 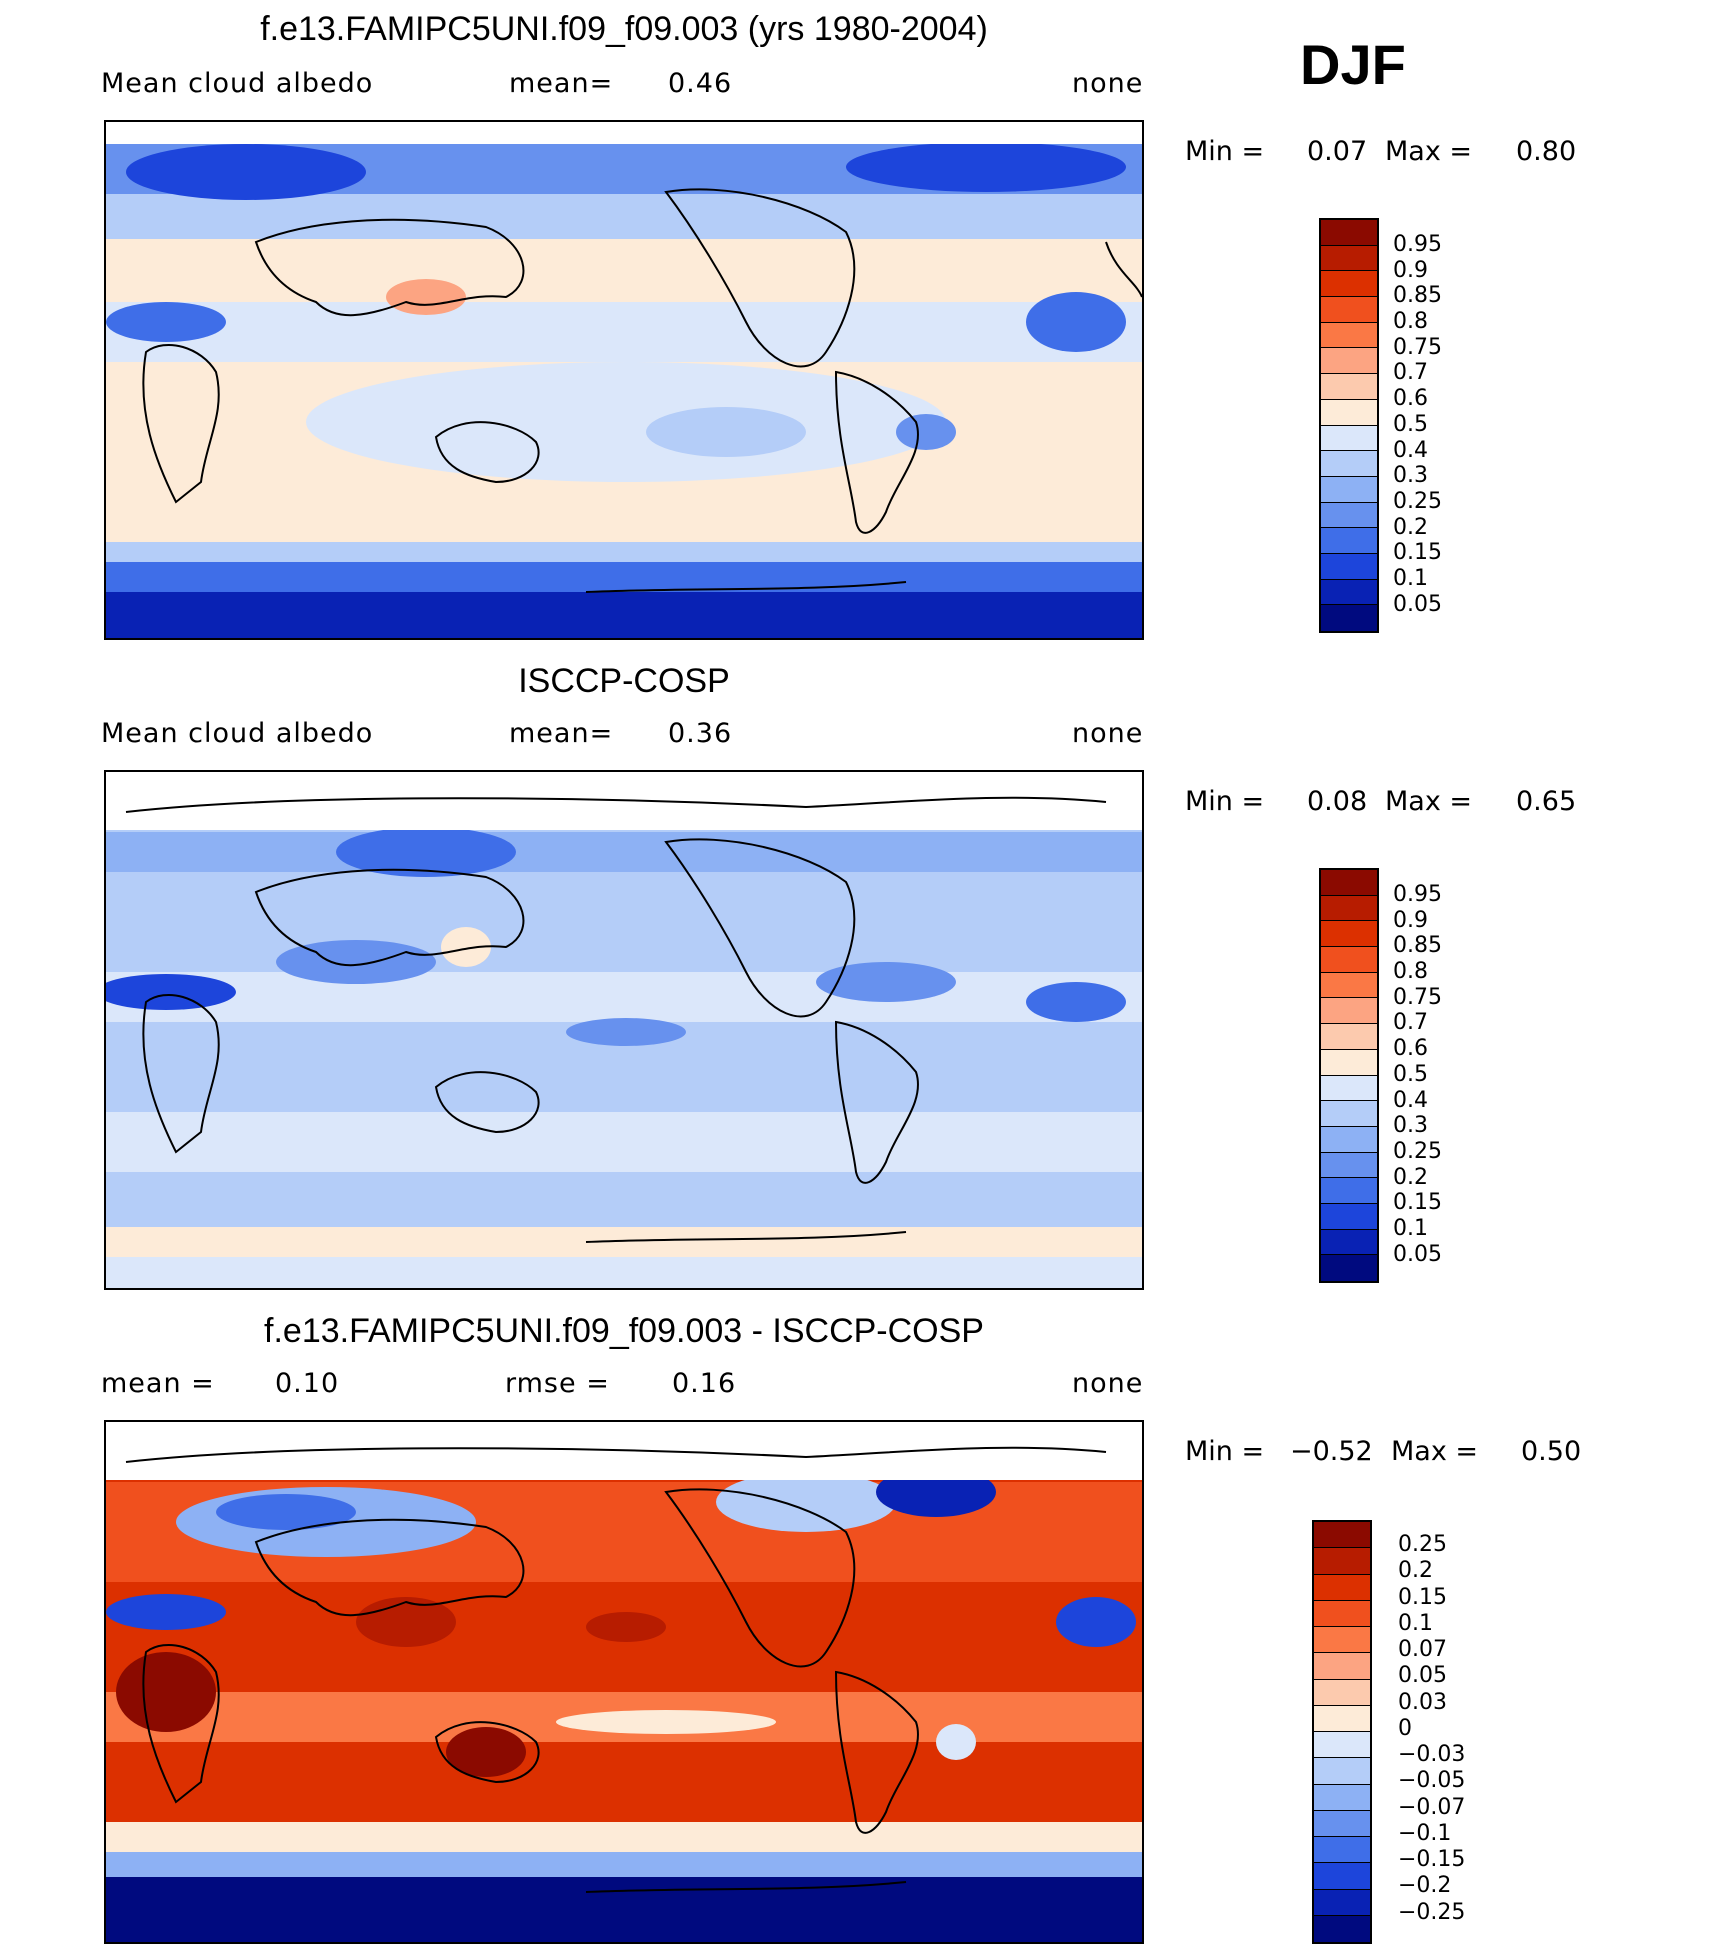 What do you see at coordinates (1432, 1912) in the screenshot?
I see `colorbar-tick-label: −0.25` at bounding box center [1432, 1912].